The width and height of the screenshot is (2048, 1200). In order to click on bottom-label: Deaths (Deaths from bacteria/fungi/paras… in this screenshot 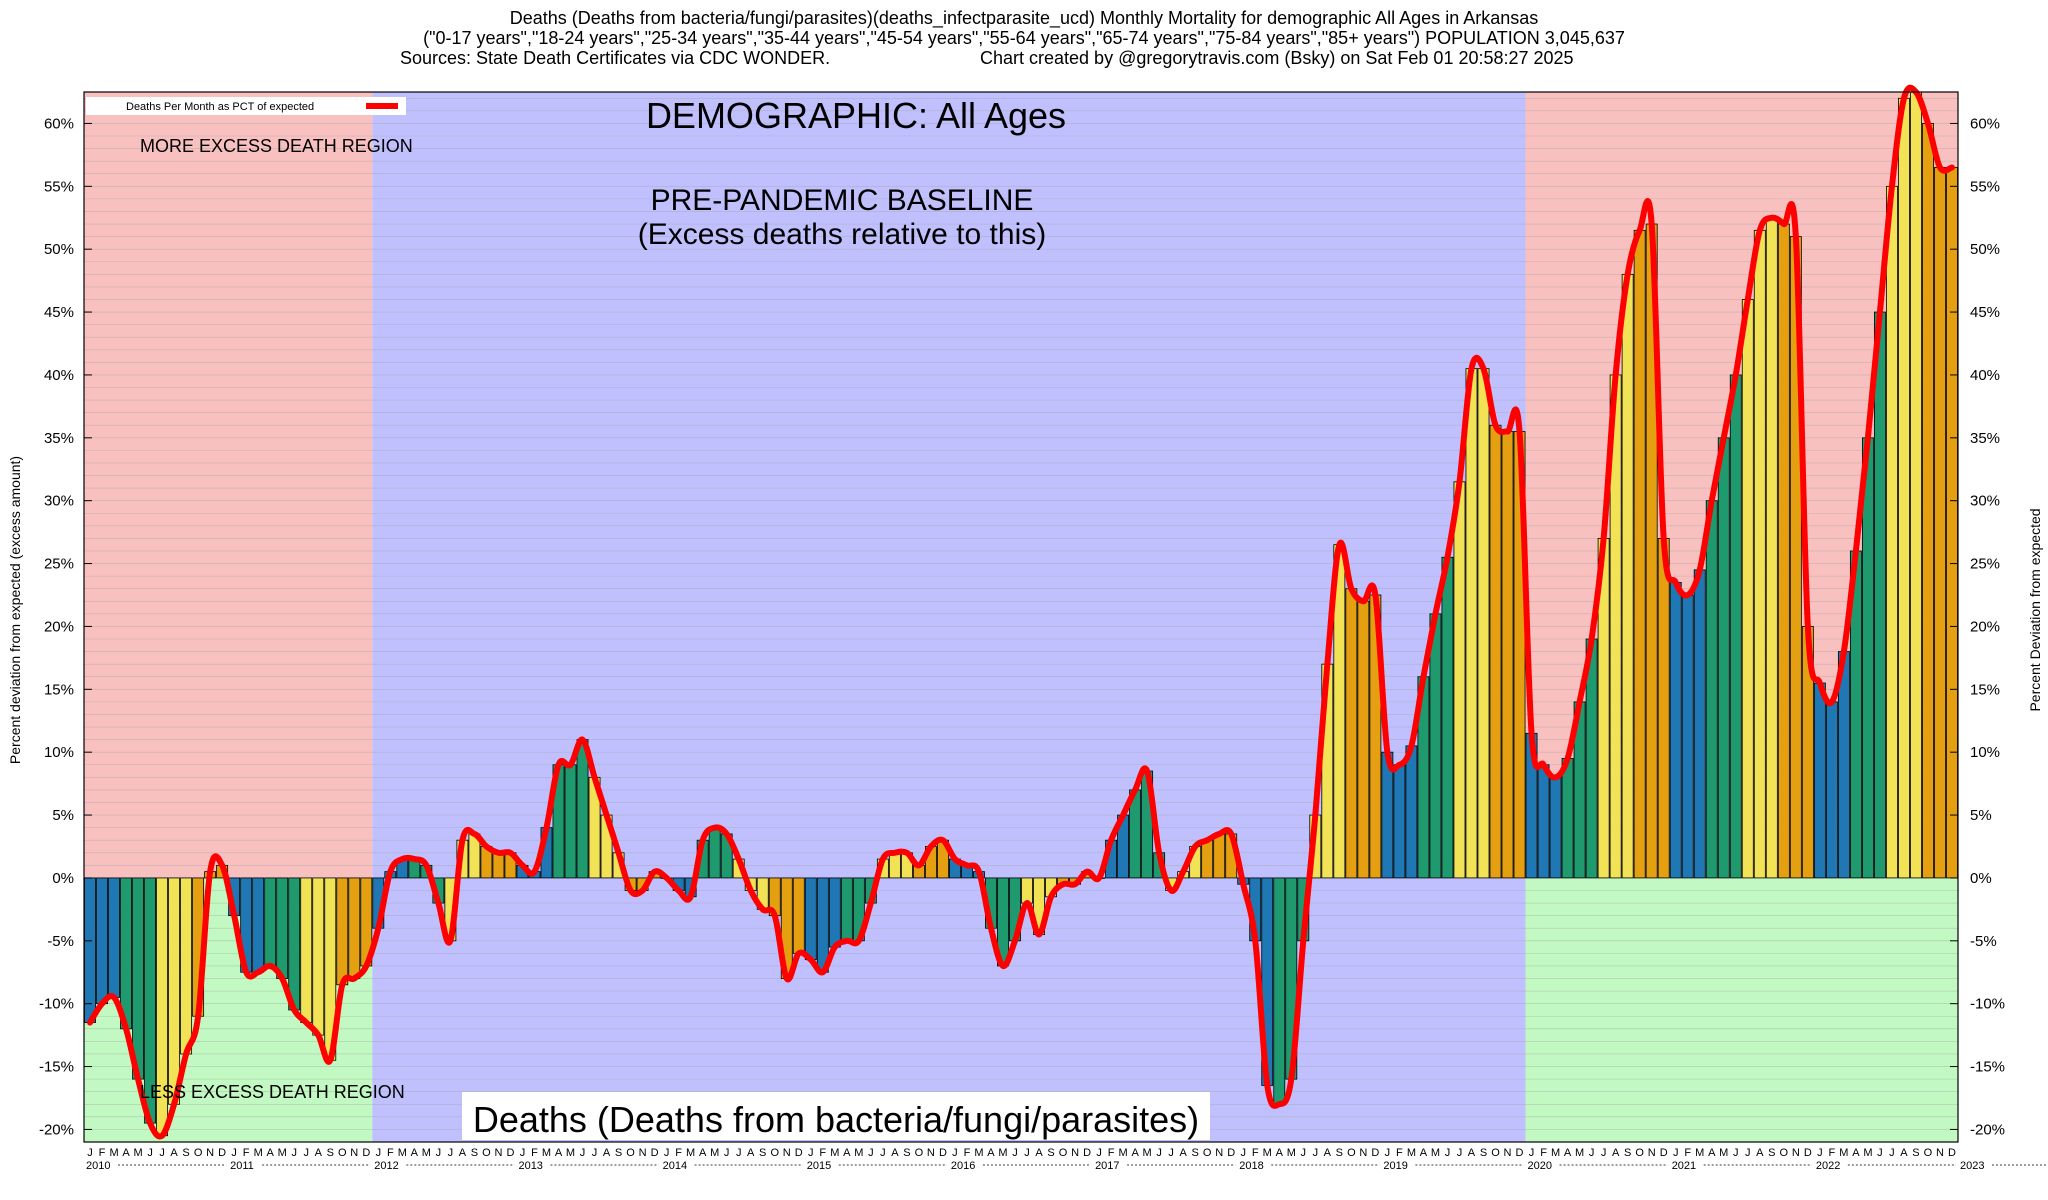, I will do `click(836, 1119)`.